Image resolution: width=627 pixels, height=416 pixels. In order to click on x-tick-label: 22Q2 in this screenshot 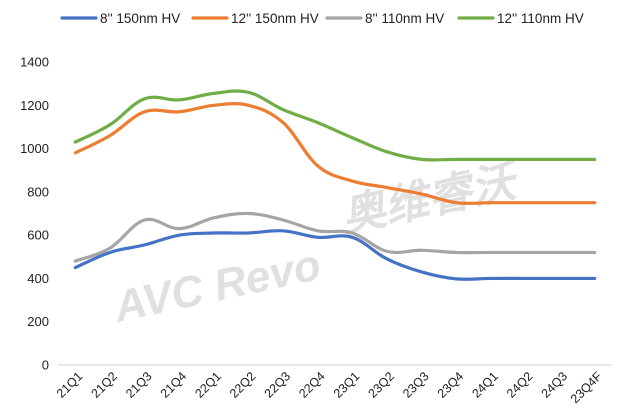, I will do `click(243, 385)`.